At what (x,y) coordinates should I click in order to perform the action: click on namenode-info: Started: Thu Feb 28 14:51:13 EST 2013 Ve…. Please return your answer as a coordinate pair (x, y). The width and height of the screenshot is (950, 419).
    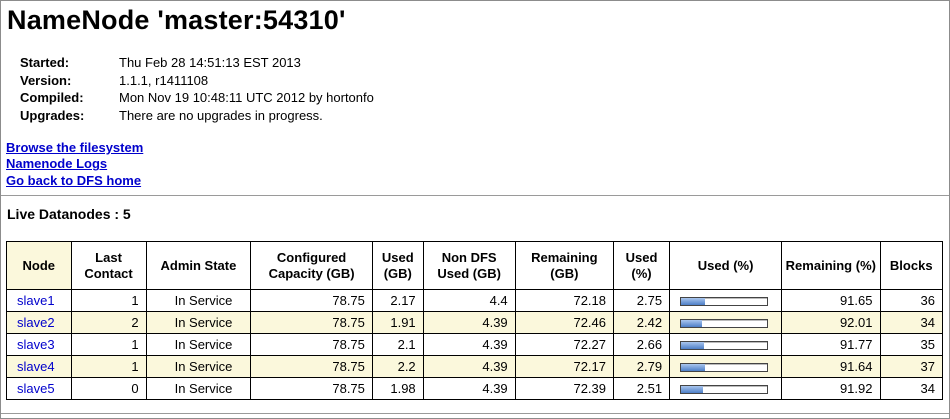
    Looking at the image, I should click on (197, 89).